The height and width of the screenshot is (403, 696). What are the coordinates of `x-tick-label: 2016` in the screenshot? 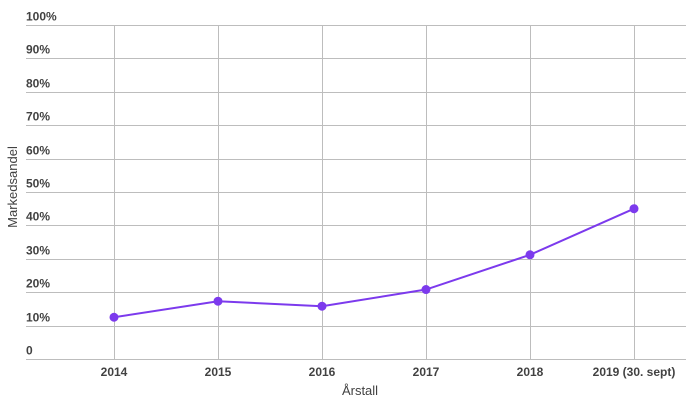 It's located at (322, 372).